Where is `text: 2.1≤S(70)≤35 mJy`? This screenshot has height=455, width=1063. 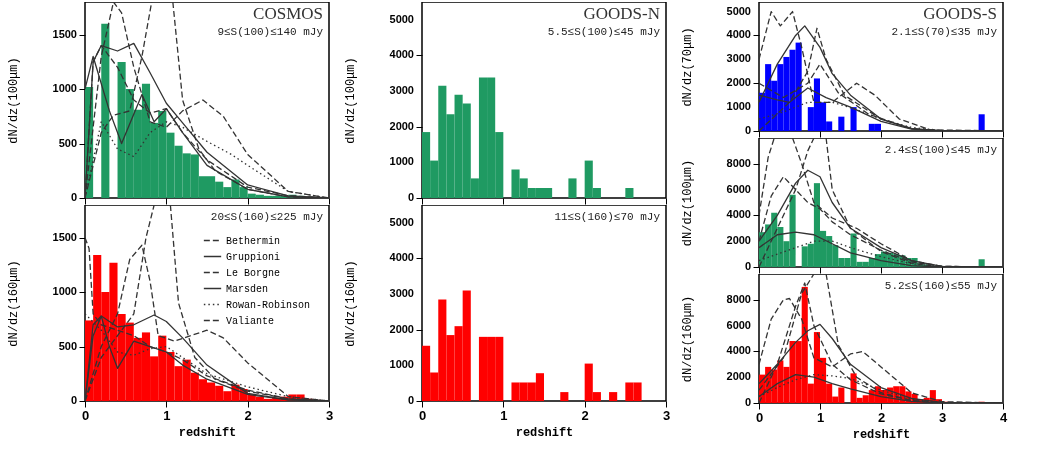
text: 2.1≤S(70)≤35 mJy is located at coordinates (944, 32).